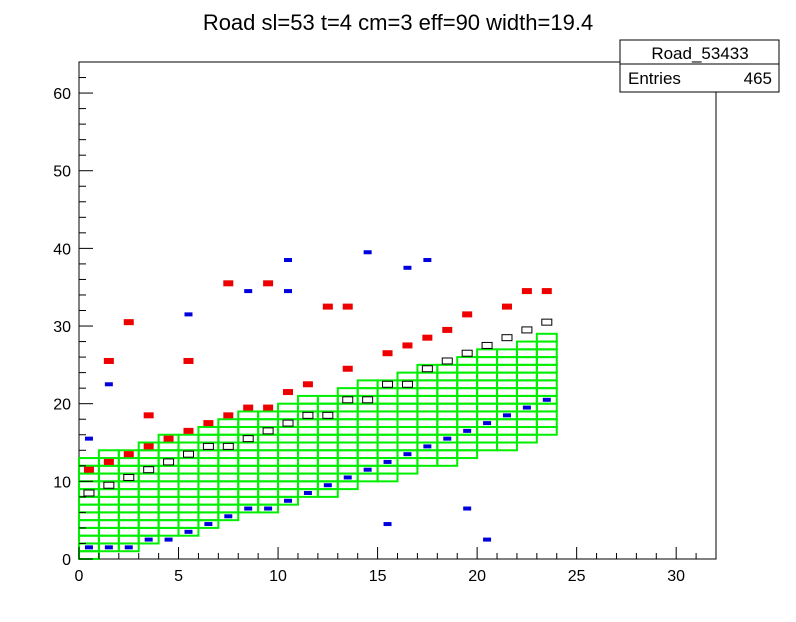 The image size is (796, 622). What do you see at coordinates (62, 94) in the screenshot?
I see `y-tick-label: 60` at bounding box center [62, 94].